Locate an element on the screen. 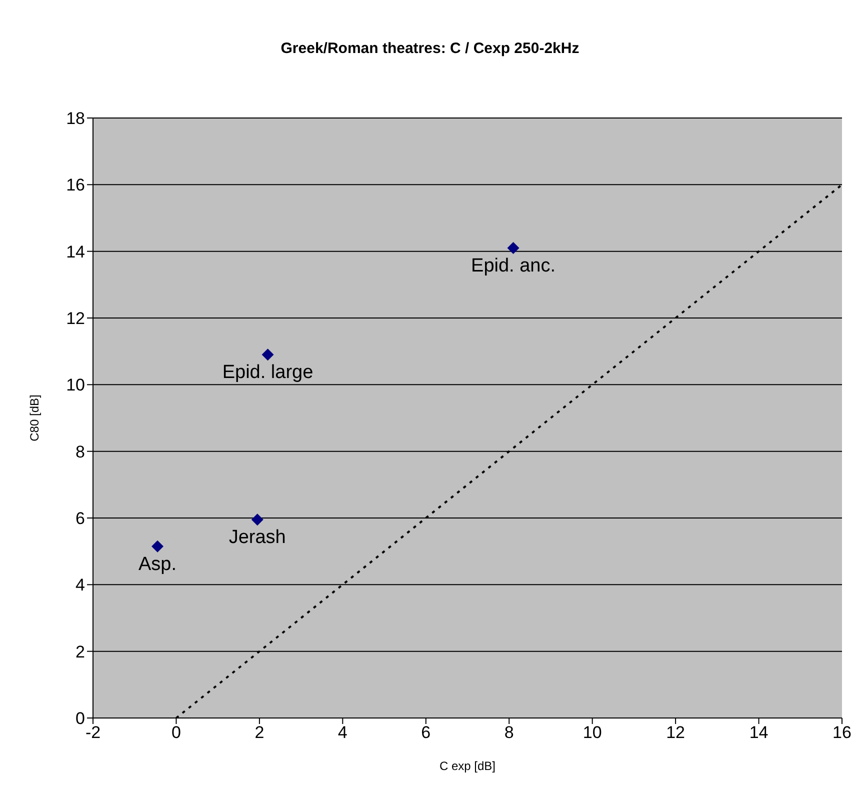  y-tick-label: 14 is located at coordinates (75, 252).